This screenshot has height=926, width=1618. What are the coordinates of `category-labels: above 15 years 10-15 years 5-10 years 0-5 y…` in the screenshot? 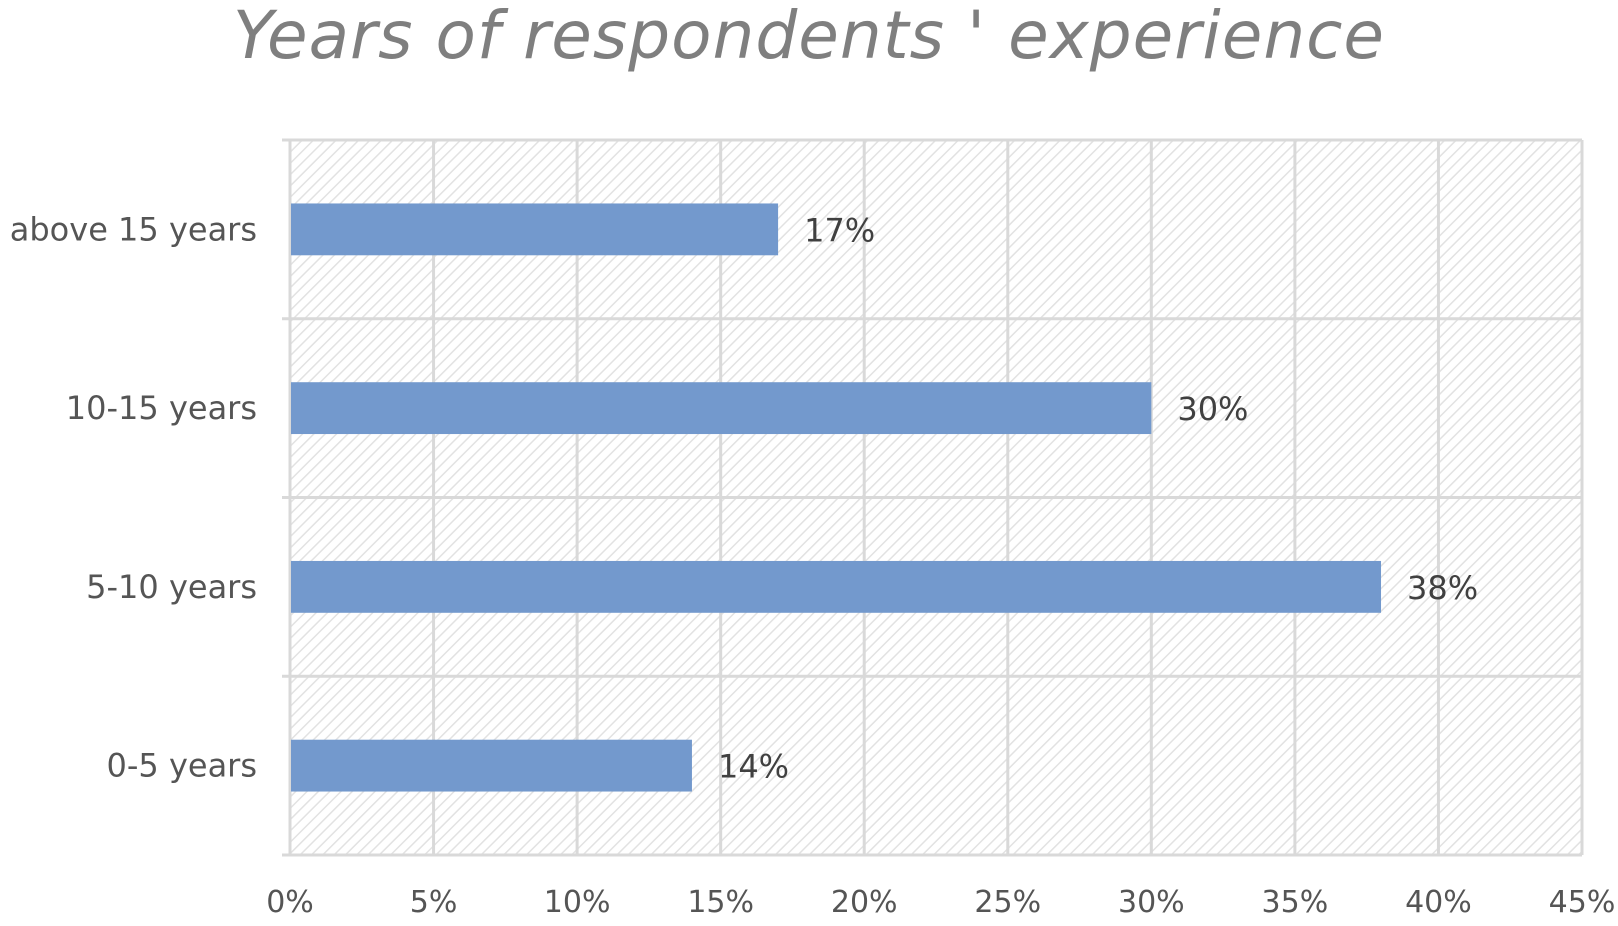 It's located at (133, 497).